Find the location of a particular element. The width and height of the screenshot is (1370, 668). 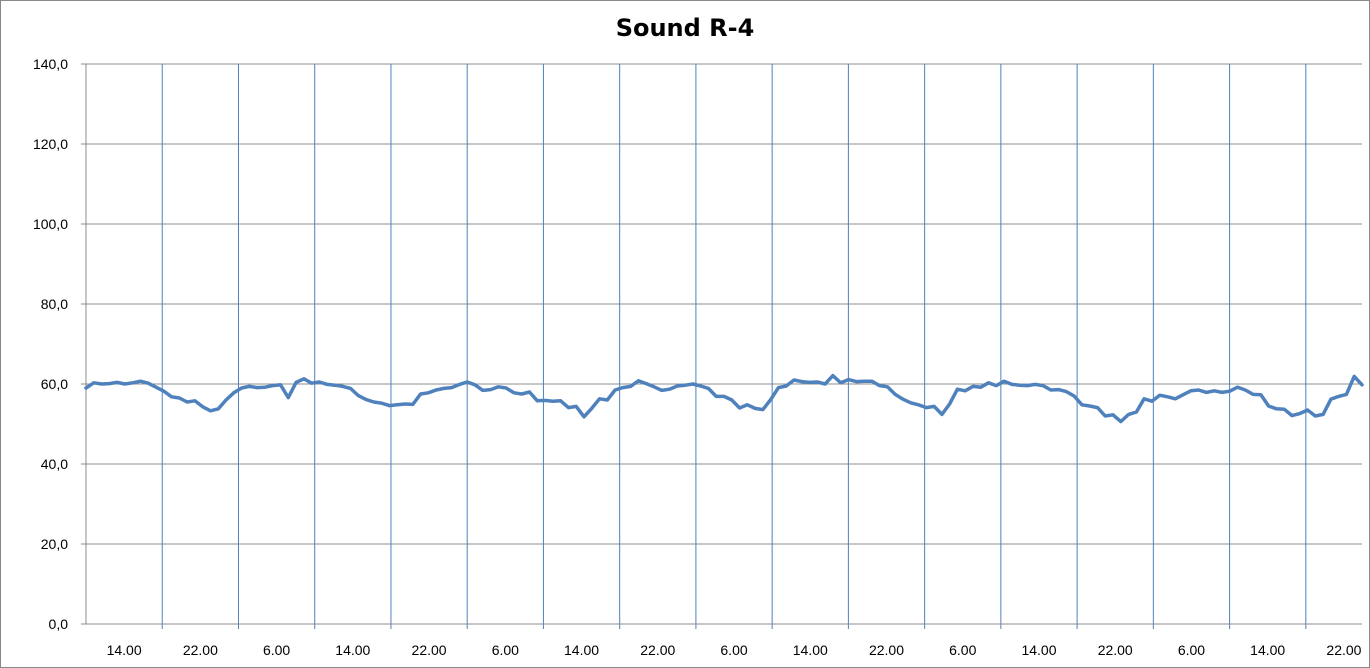

series-line is located at coordinates (724, 398).